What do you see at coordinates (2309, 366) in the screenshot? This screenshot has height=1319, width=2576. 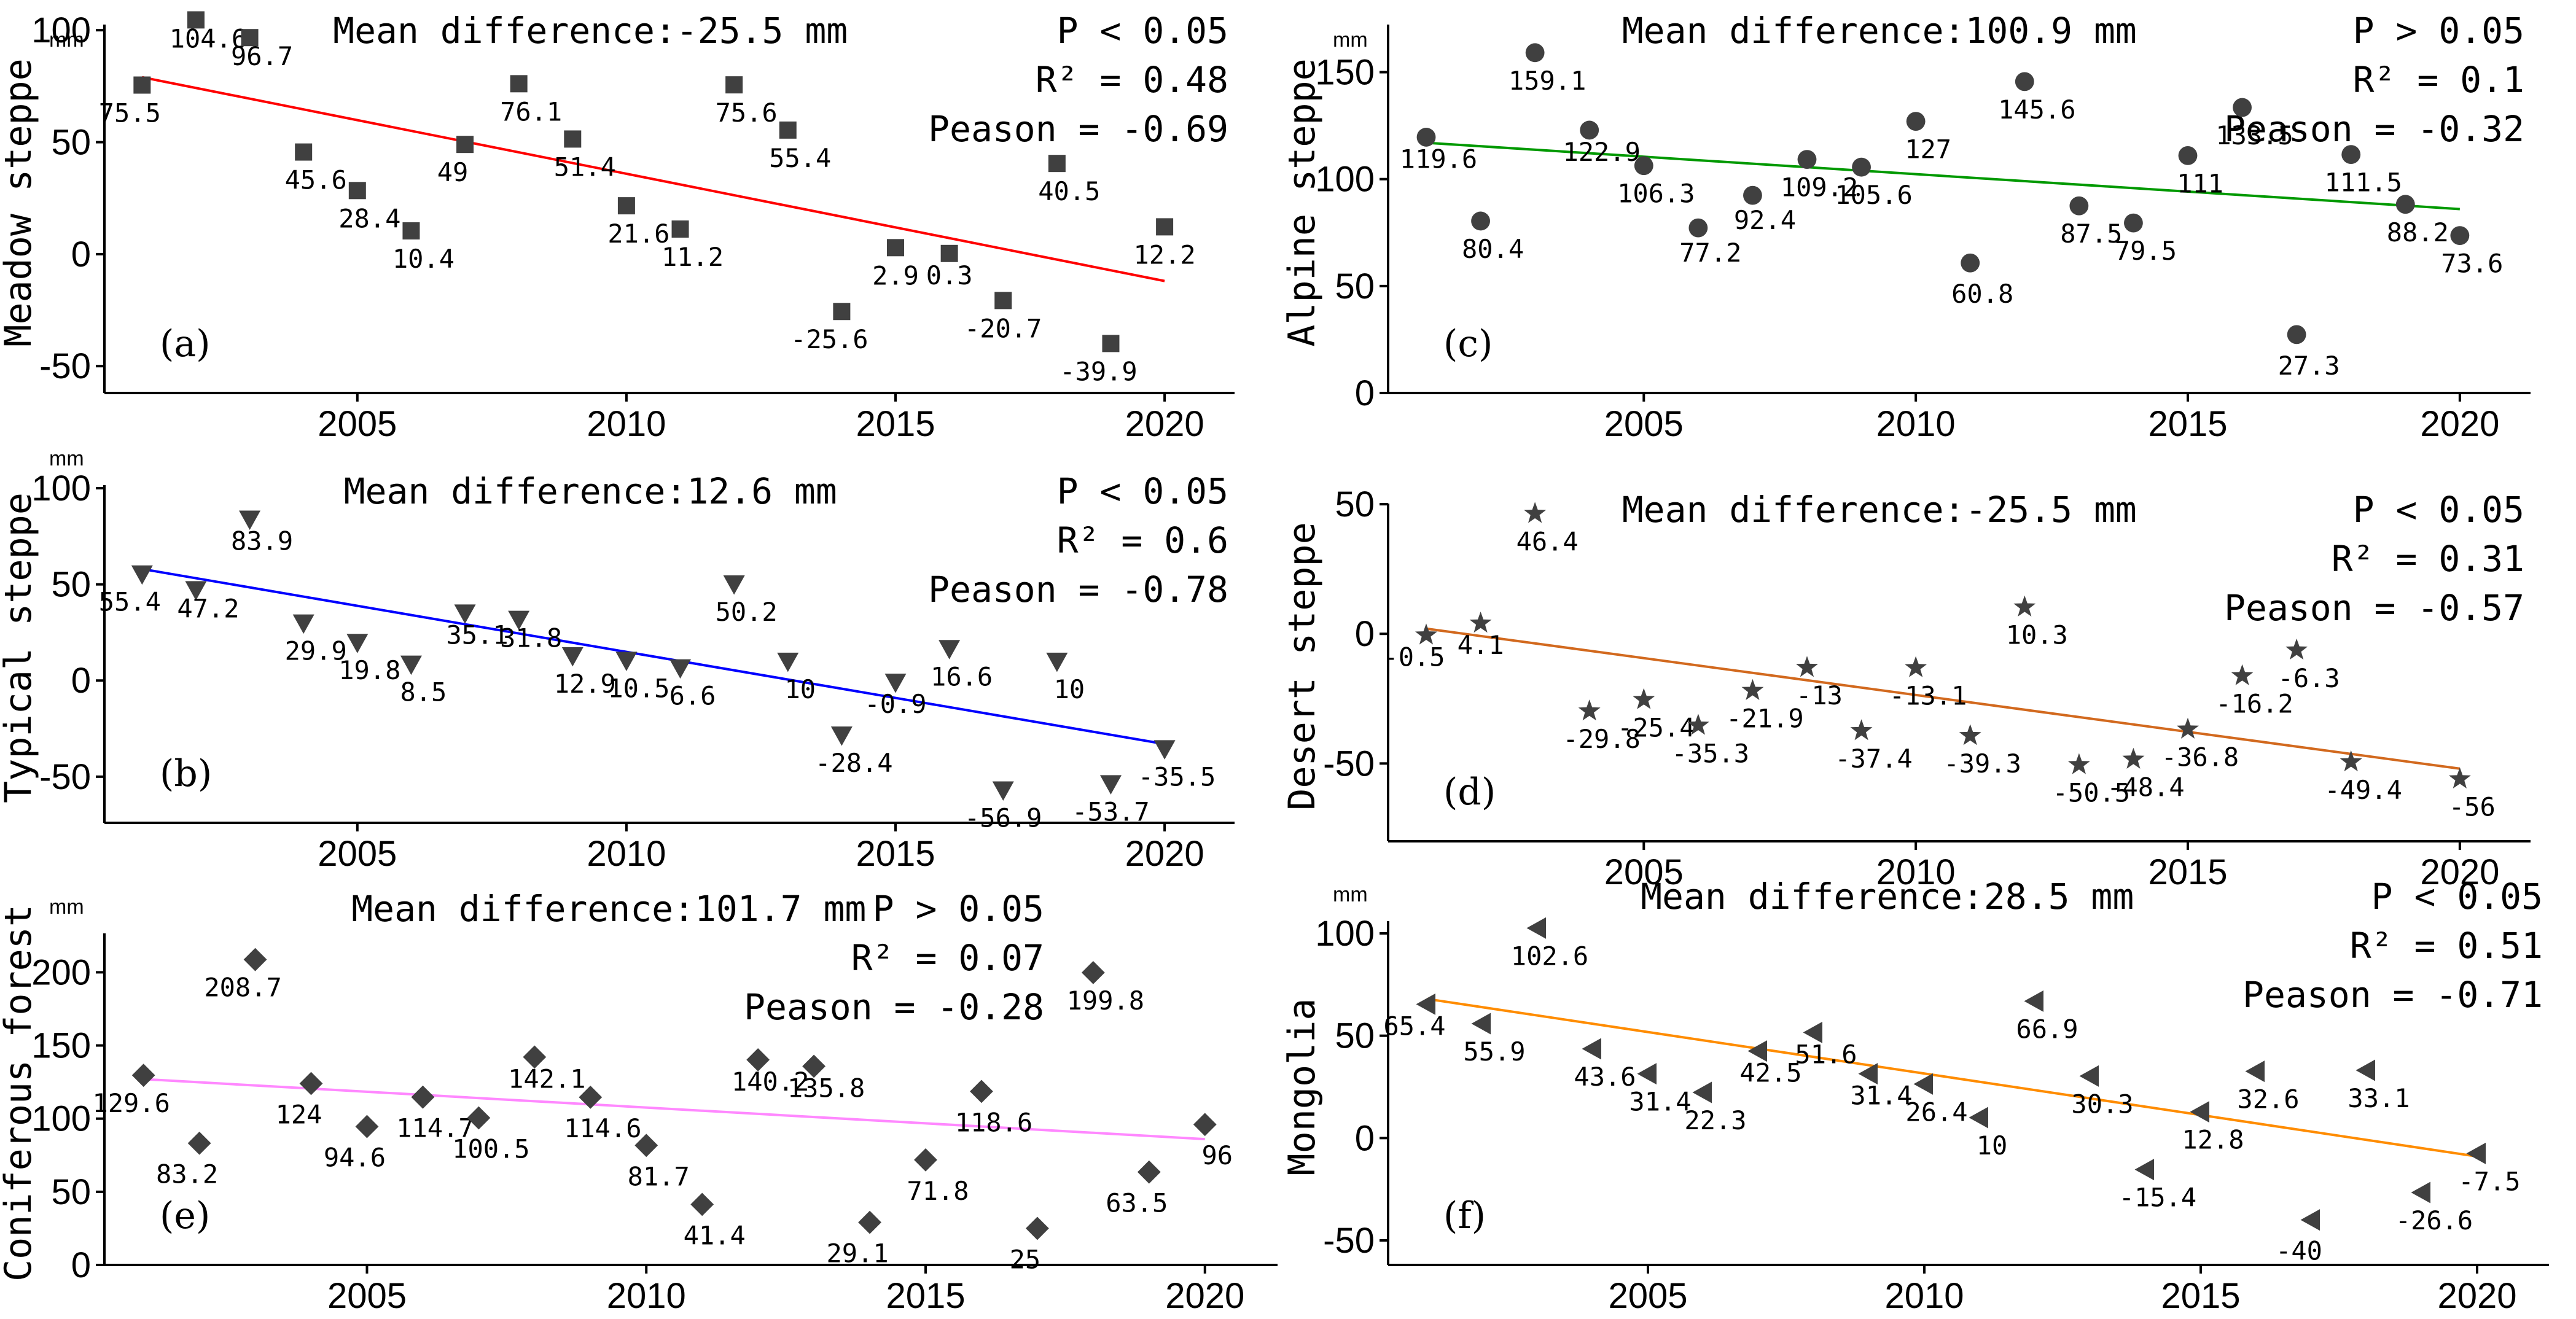 I see `data-label: 27.3` at bounding box center [2309, 366].